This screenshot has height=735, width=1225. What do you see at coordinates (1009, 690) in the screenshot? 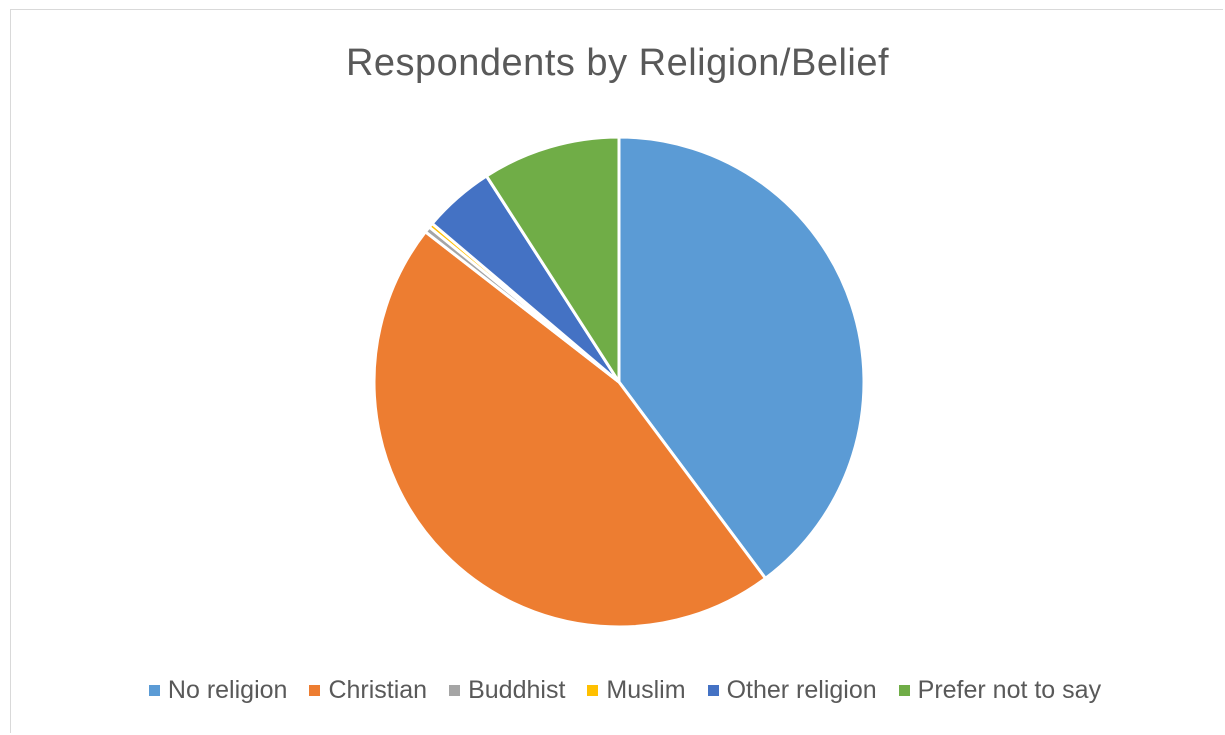
I see `legend-label: Prefer not to say` at bounding box center [1009, 690].